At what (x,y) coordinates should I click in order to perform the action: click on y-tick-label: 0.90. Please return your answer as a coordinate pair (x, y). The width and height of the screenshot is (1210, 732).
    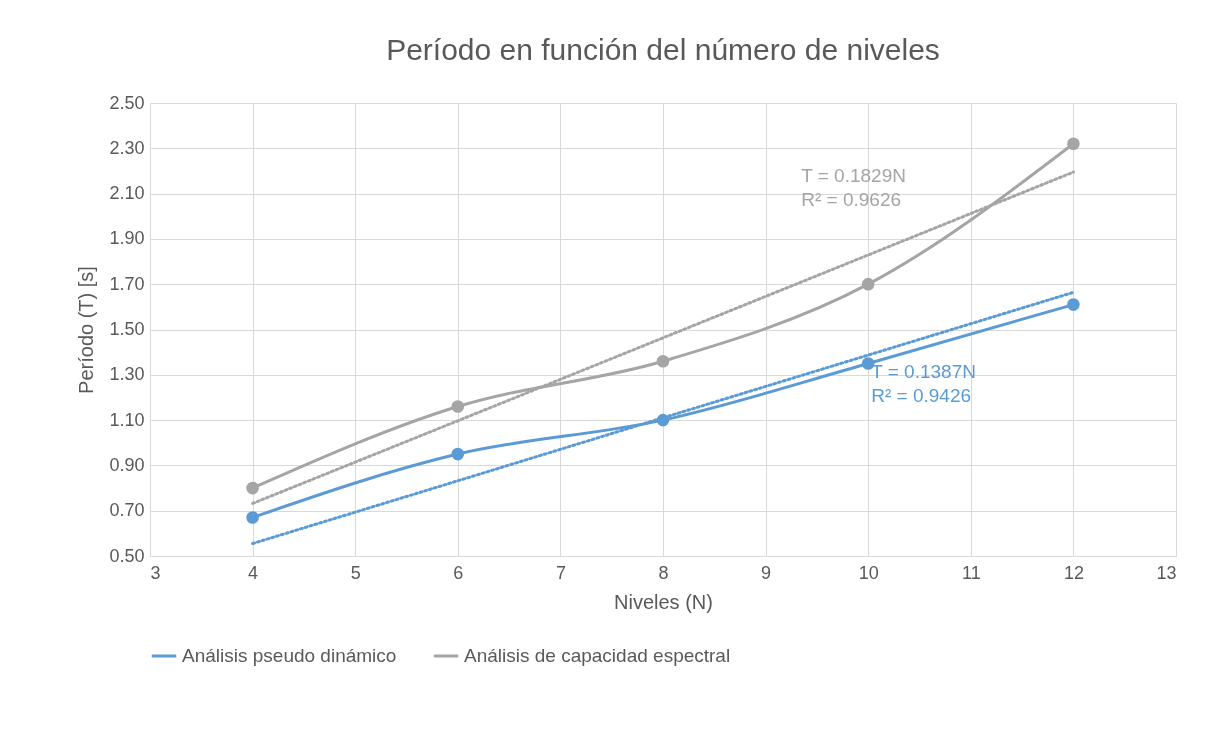
    Looking at the image, I should click on (127, 464).